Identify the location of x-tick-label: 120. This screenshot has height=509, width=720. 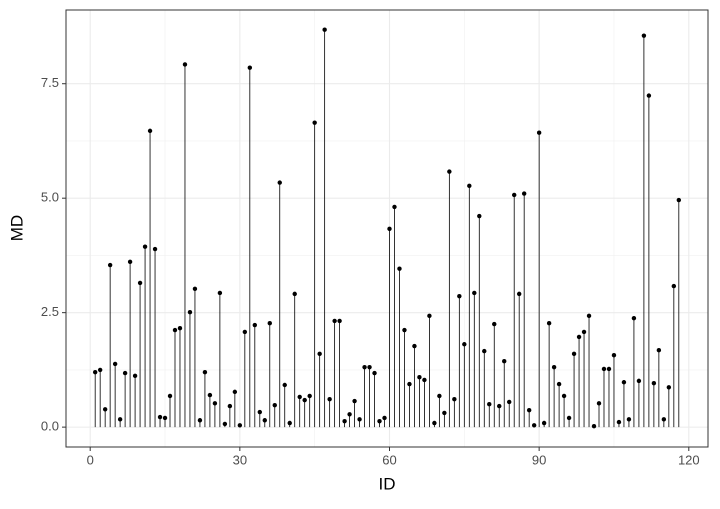
(689, 459).